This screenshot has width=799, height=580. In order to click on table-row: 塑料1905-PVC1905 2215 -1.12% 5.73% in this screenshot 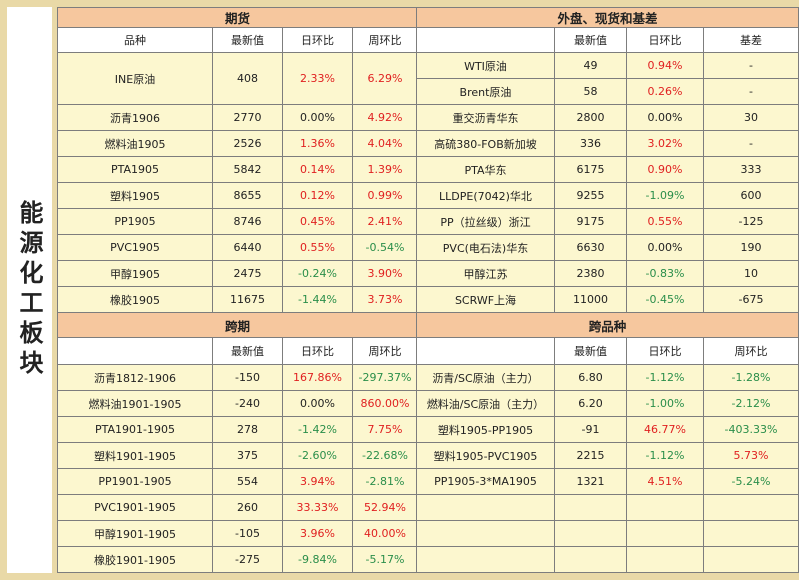, I will do `click(607, 455)`.